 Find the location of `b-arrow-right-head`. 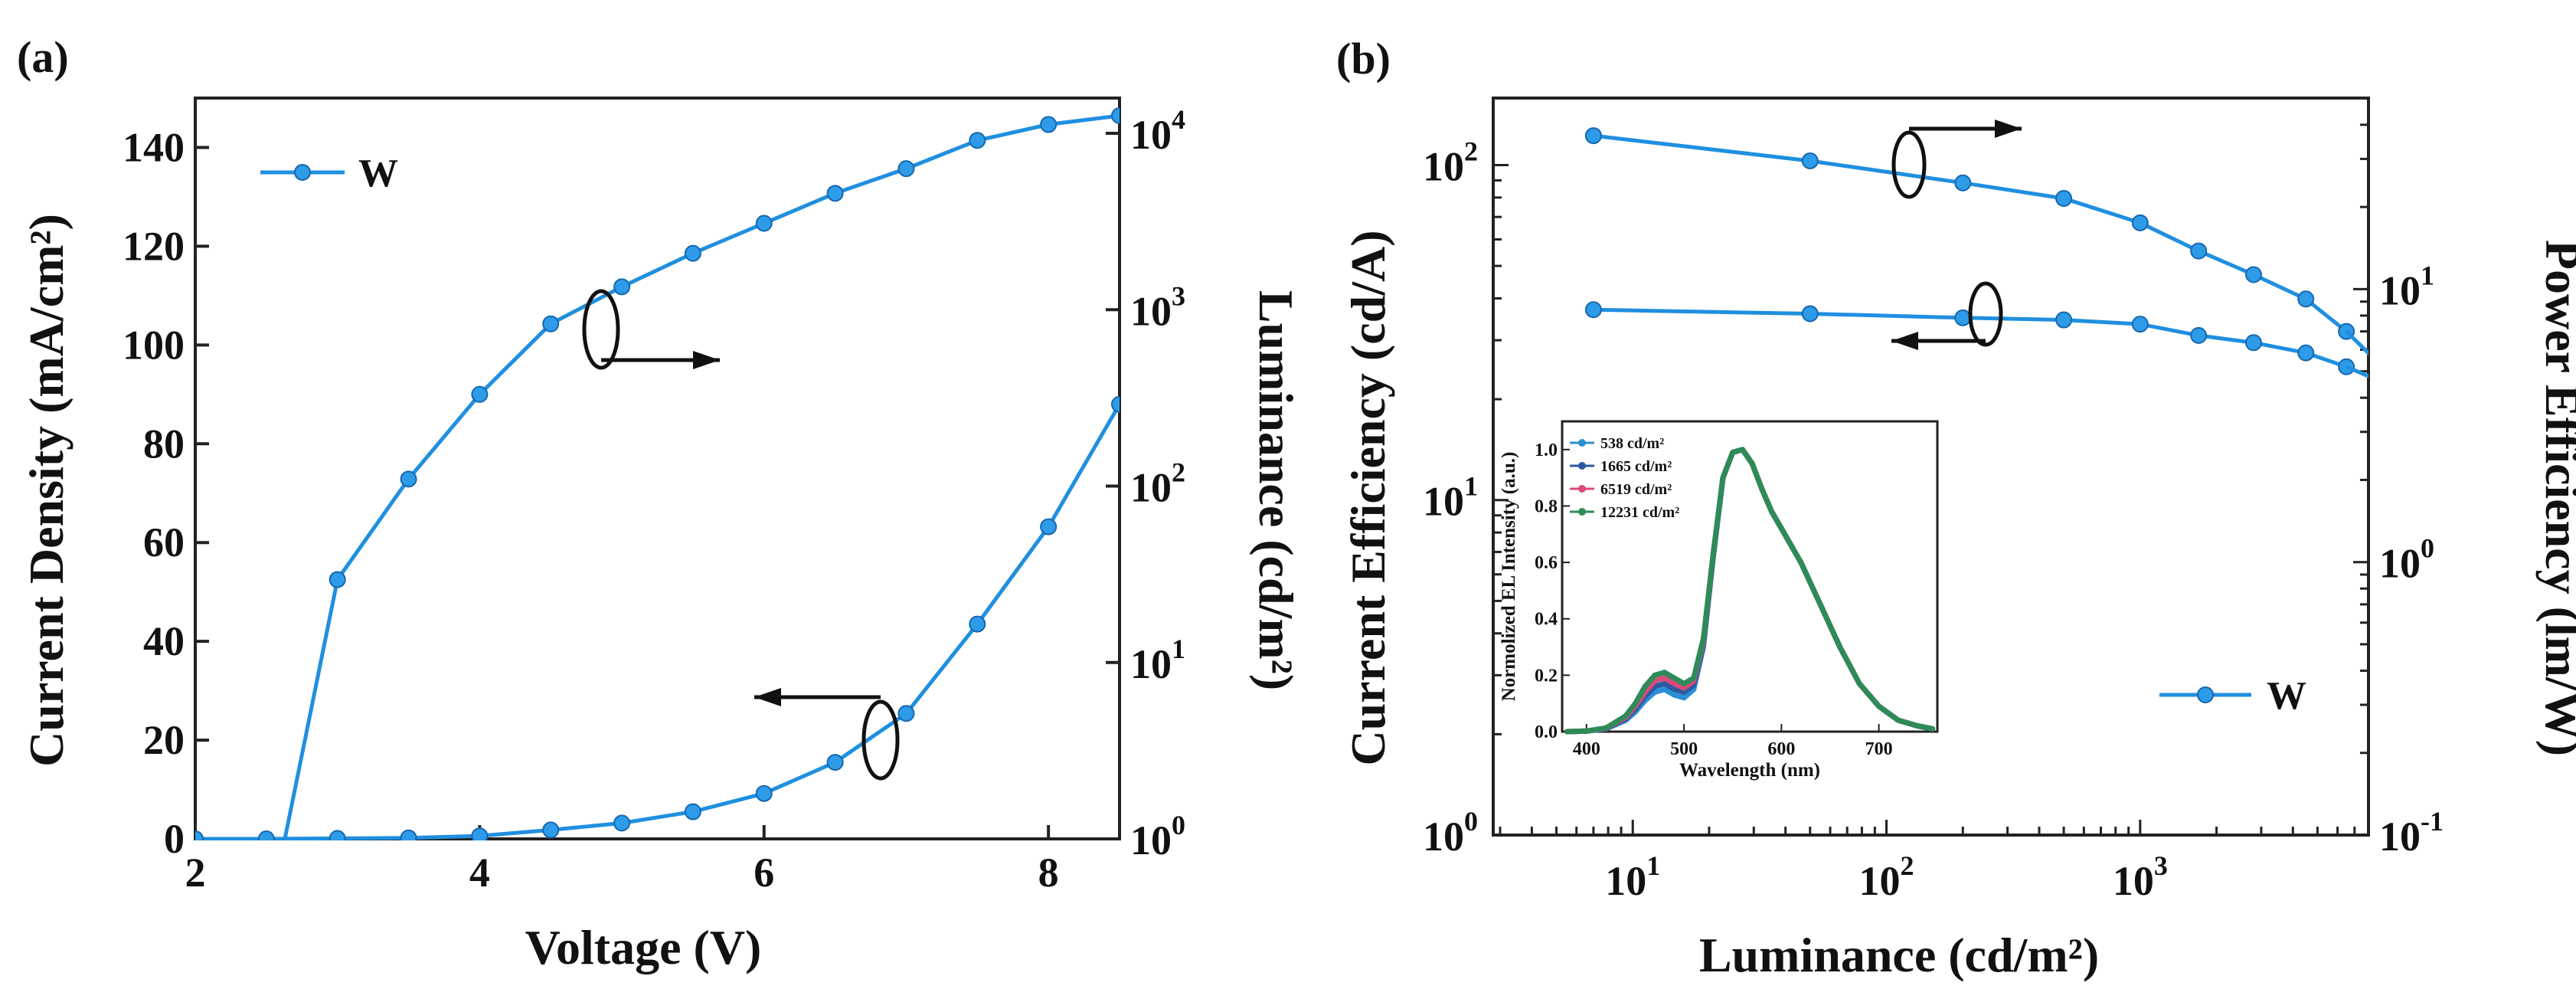

b-arrow-right-head is located at coordinates (2008, 129).